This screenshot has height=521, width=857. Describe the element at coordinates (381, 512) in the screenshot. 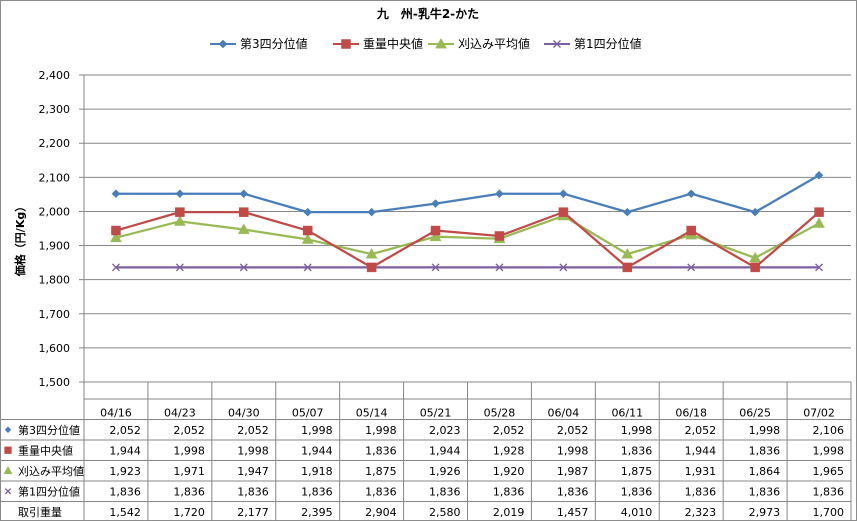

I see `table-cell: 2,904` at that location.